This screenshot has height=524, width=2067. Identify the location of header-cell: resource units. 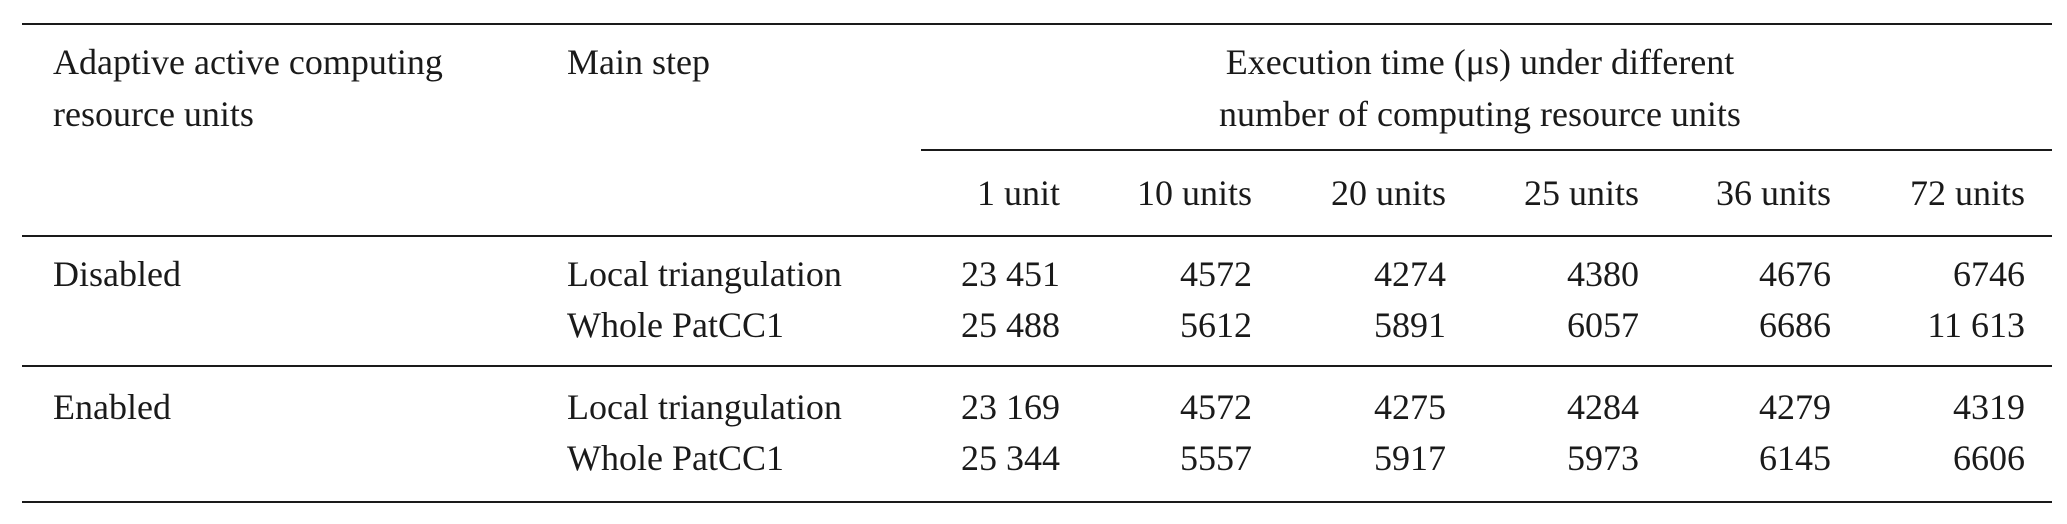
(153, 114).